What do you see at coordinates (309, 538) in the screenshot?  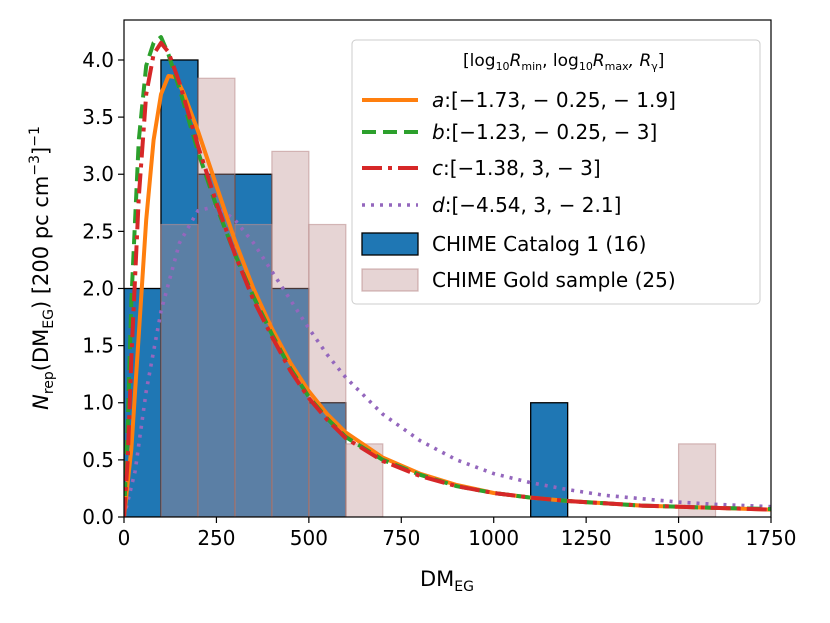 I see `x-tick-label: 500` at bounding box center [309, 538].